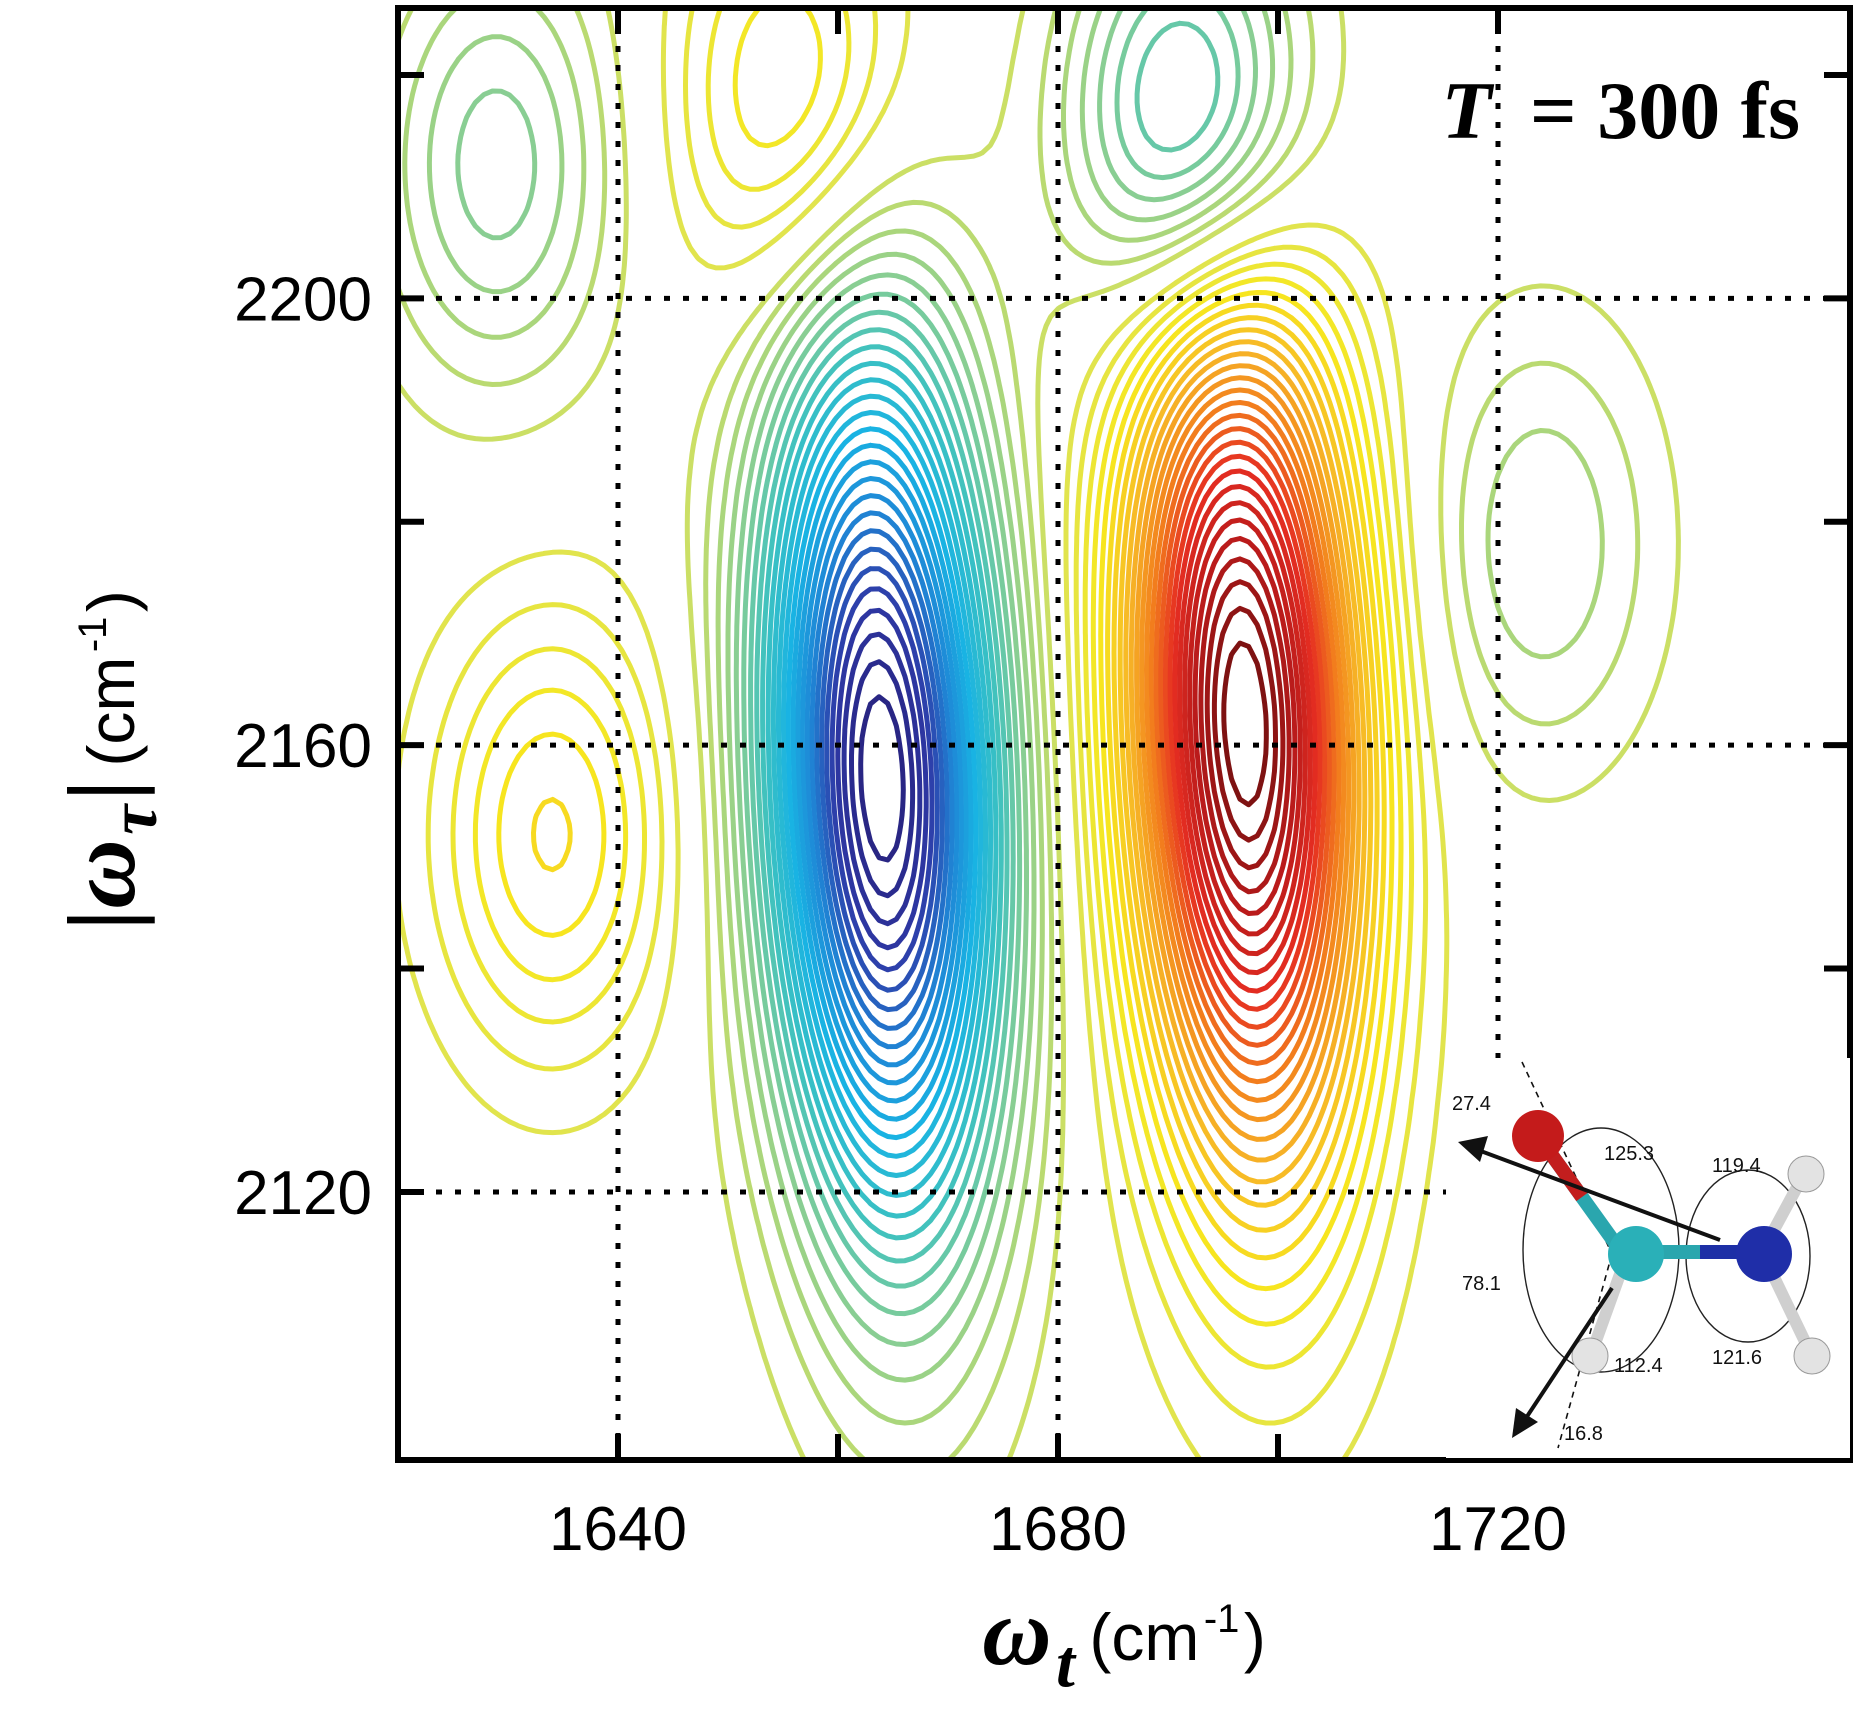  What do you see at coordinates (93, 635) in the screenshot?
I see `y-axis-unit-exp: -1` at bounding box center [93, 635].